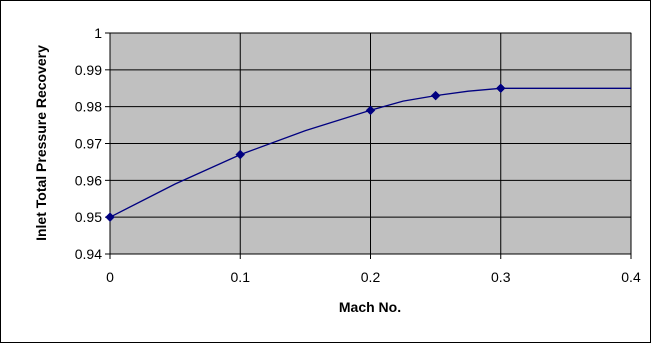 The image size is (651, 343). Describe the element at coordinates (88, 254) in the screenshot. I see `y-tick-label: 0.94` at that location.